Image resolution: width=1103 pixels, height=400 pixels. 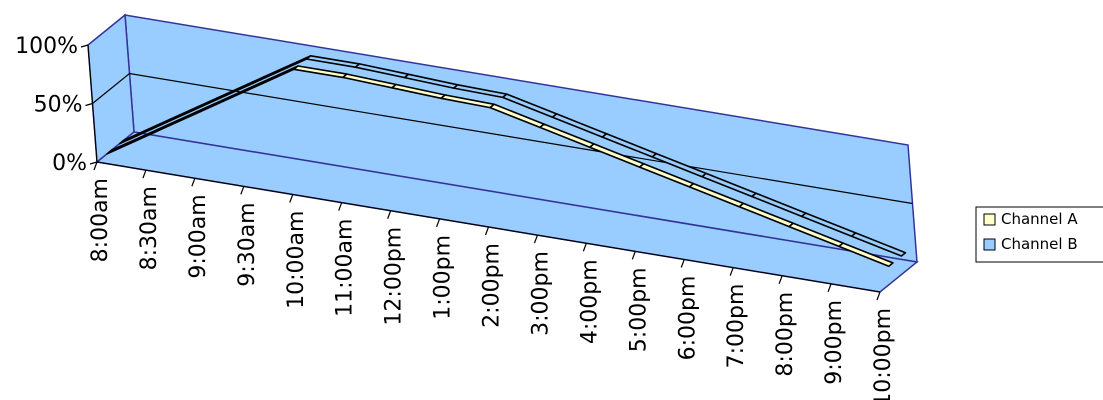 What do you see at coordinates (785, 334) in the screenshot?
I see `x-tick-label: 8:00pm` at bounding box center [785, 334].